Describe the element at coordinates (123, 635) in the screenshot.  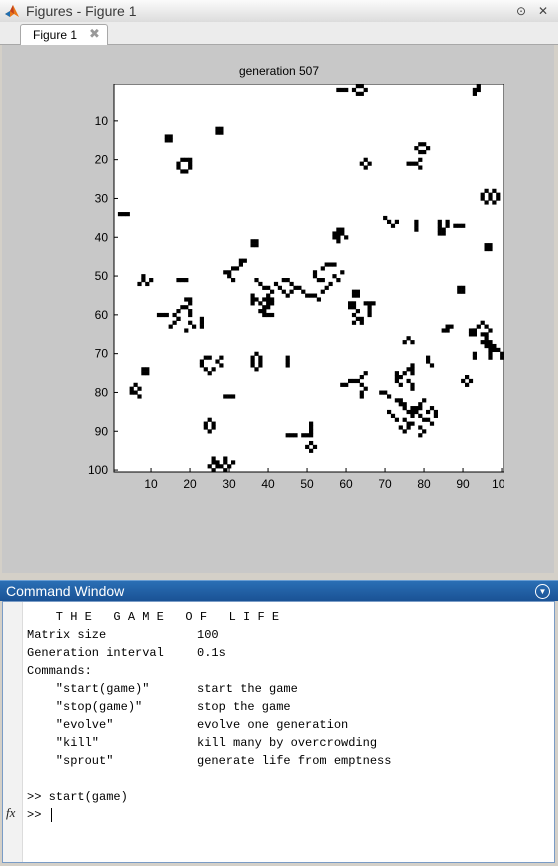
I see `output-line: Matrix size 100` at that location.